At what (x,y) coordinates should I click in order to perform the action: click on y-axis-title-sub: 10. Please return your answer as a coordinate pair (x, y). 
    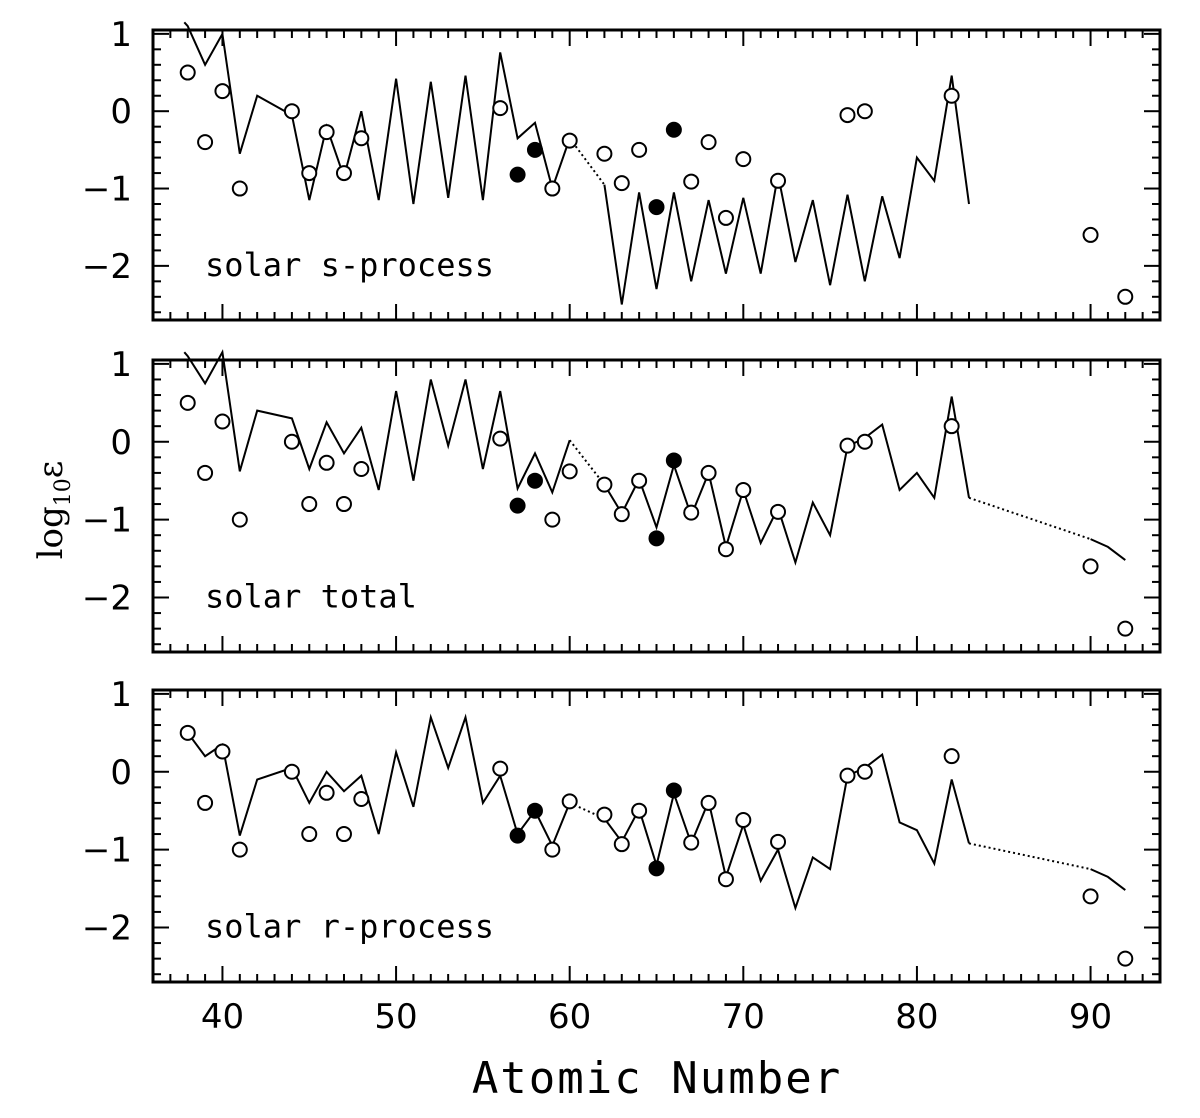
    Looking at the image, I should click on (63, 492).